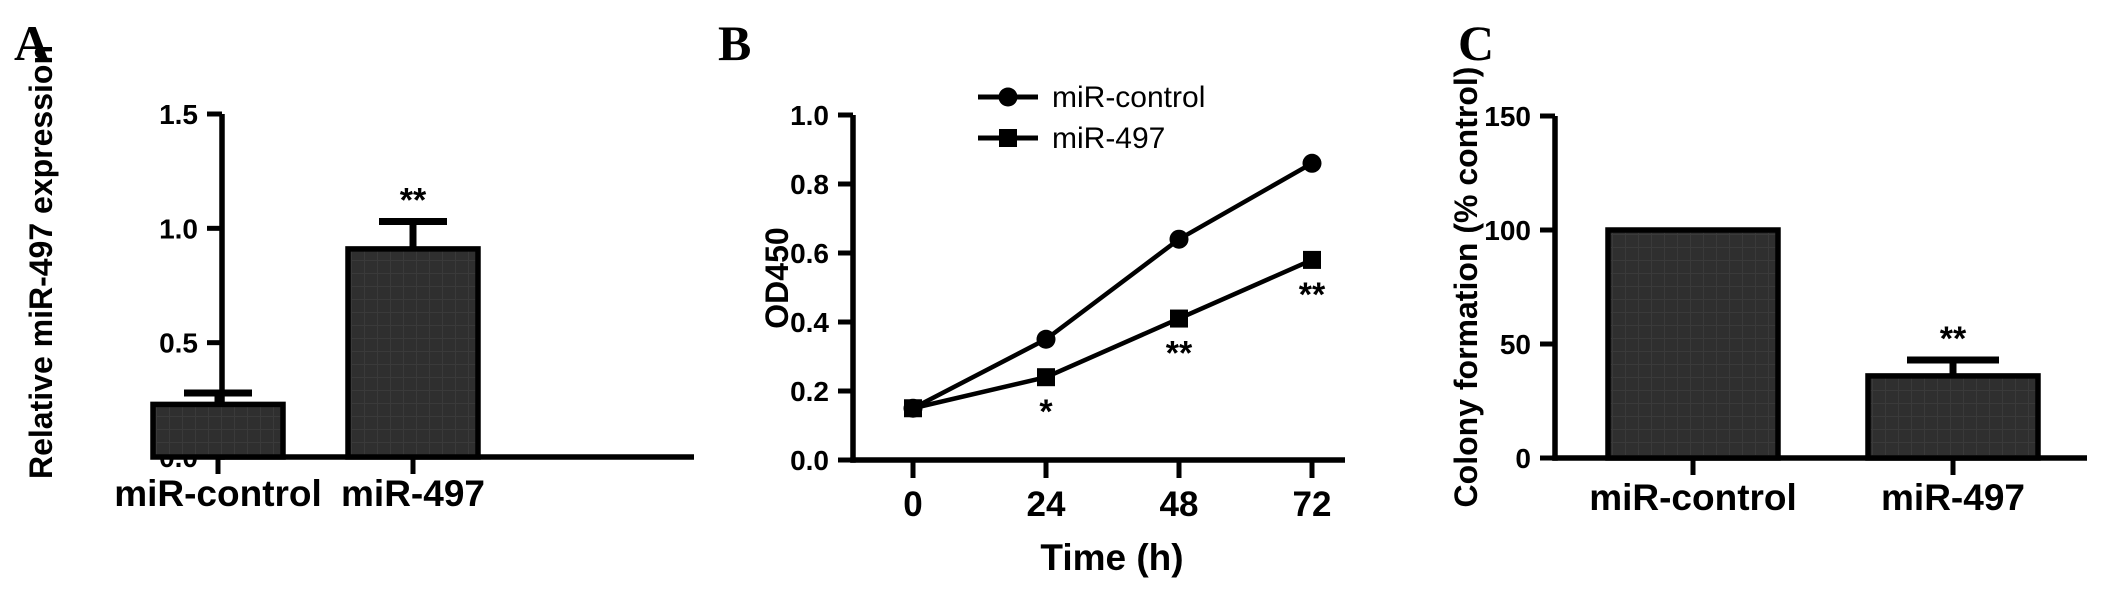 The image size is (2126, 594). What do you see at coordinates (809, 115) in the screenshot?
I see `y-tick-label-B: 1.0` at bounding box center [809, 115].